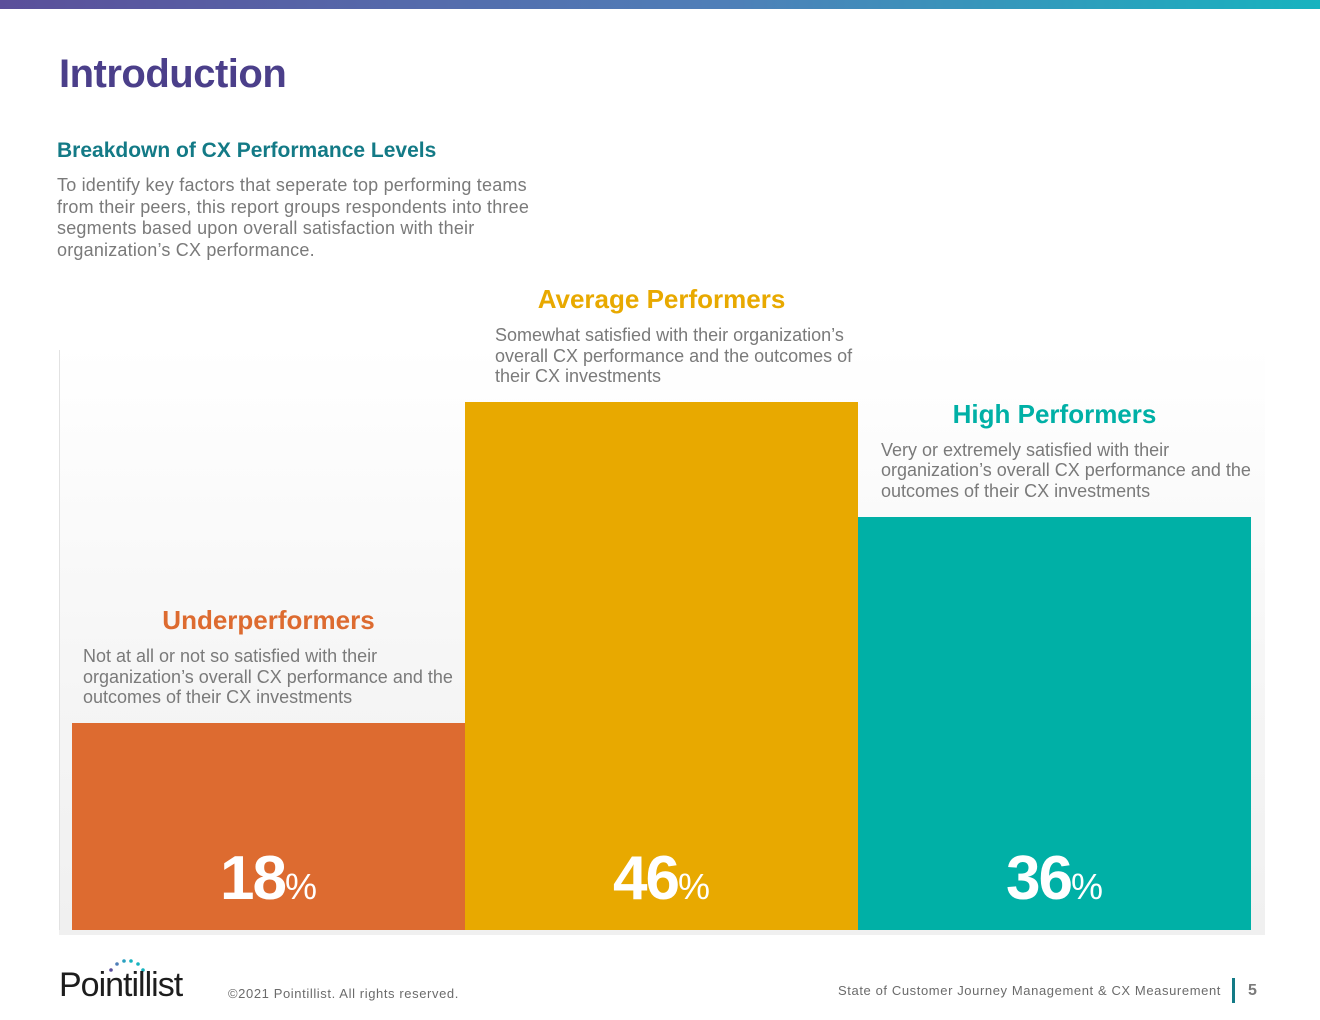 This screenshot has height=1020, width=1320. I want to click on bar-value-average-performers: 46%, so click(661, 878).